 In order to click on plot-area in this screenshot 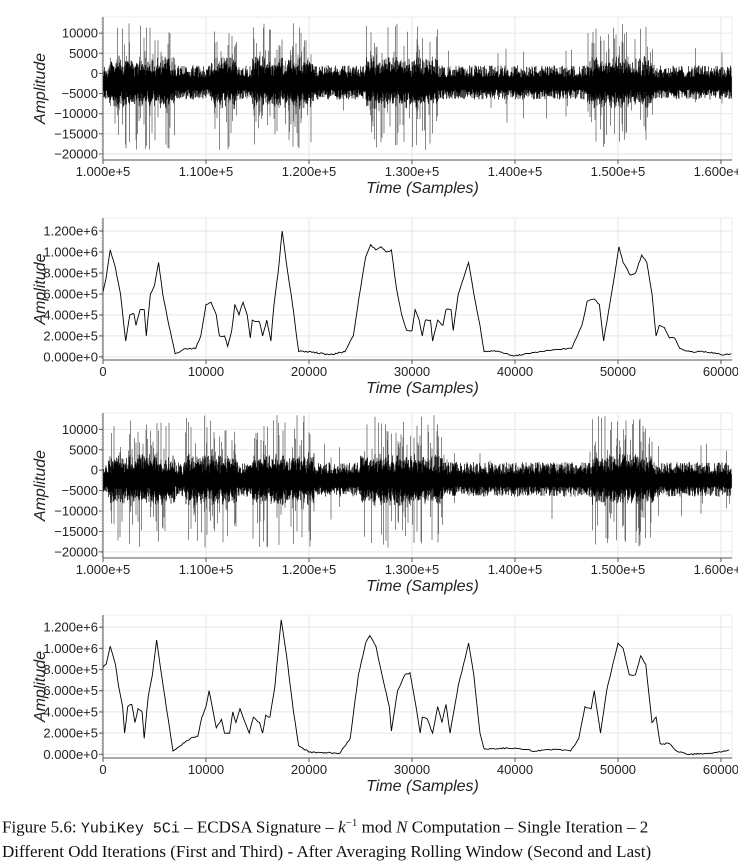, I will do `click(417, 289)`.